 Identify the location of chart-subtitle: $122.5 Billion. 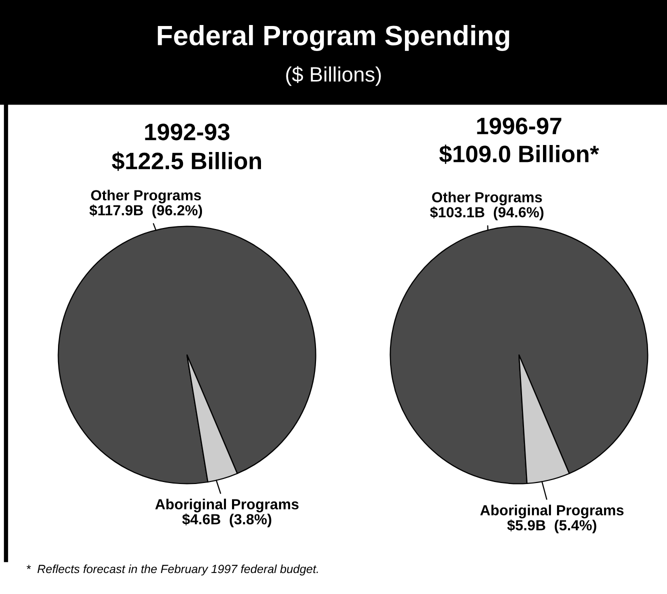
(186, 161).